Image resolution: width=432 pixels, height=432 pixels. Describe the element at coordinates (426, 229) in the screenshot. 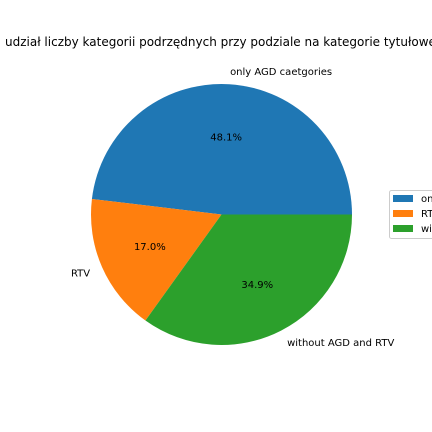

I see `legend-label-2: without AGD and RTV` at that location.